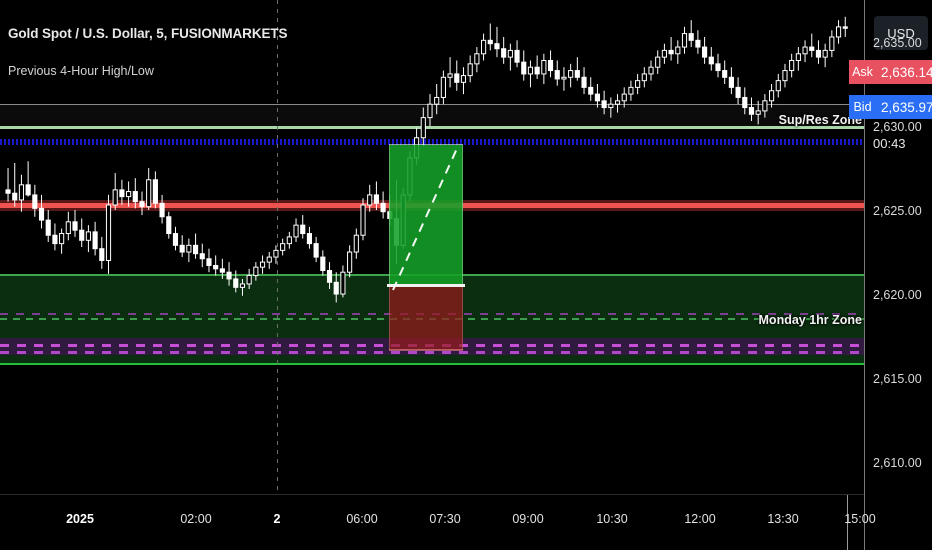 This screenshot has width=932, height=550. Describe the element at coordinates (432, 352) in the screenshot. I see `purple-level-lower-line` at that location.